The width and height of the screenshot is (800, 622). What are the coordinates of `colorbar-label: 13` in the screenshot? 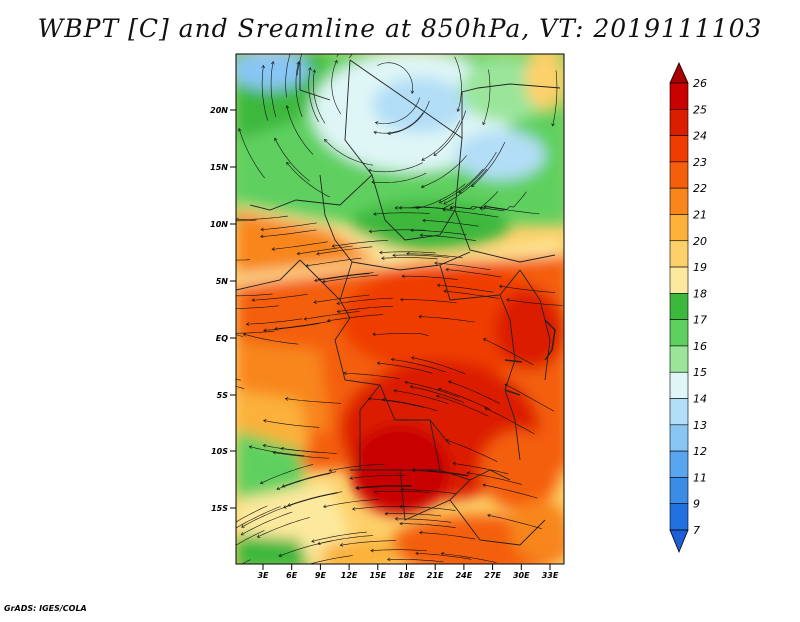 It's located at (700, 425).